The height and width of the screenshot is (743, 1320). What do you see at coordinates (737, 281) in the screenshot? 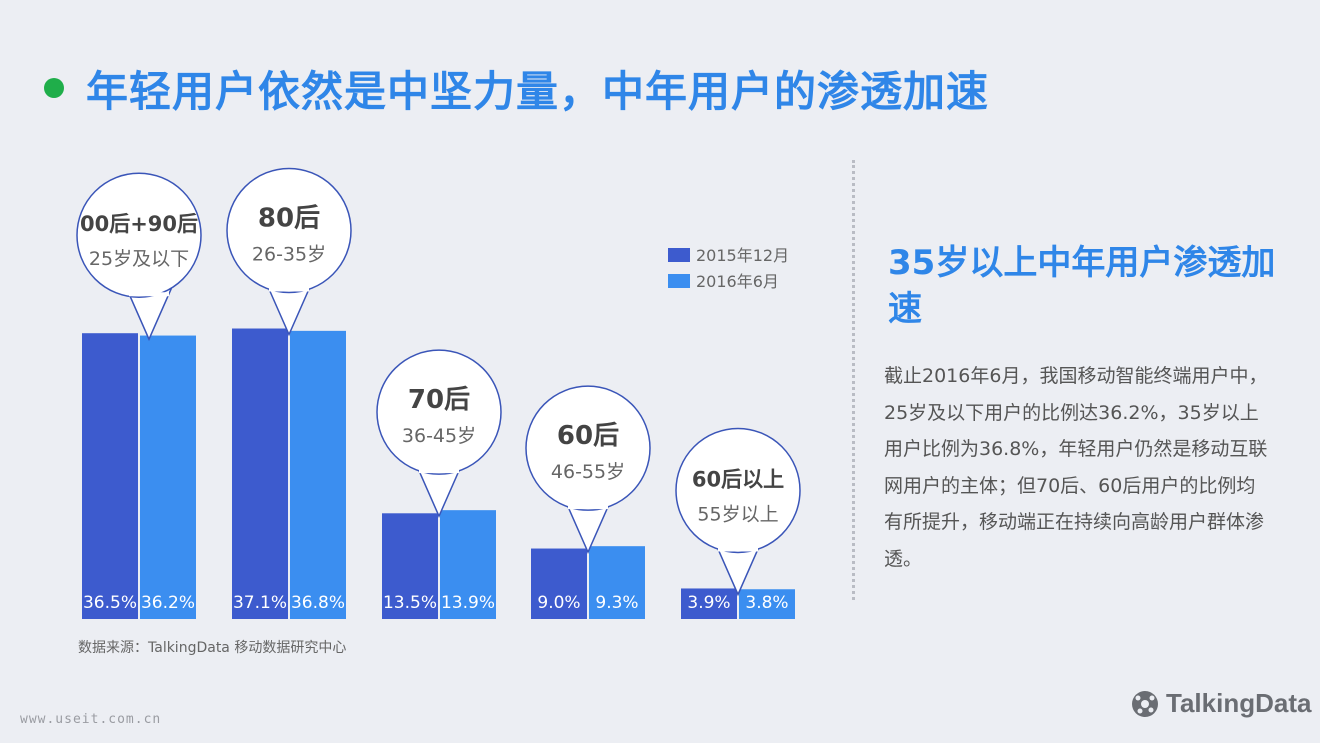
I see `legend-label-2: 2016年6月` at bounding box center [737, 281].